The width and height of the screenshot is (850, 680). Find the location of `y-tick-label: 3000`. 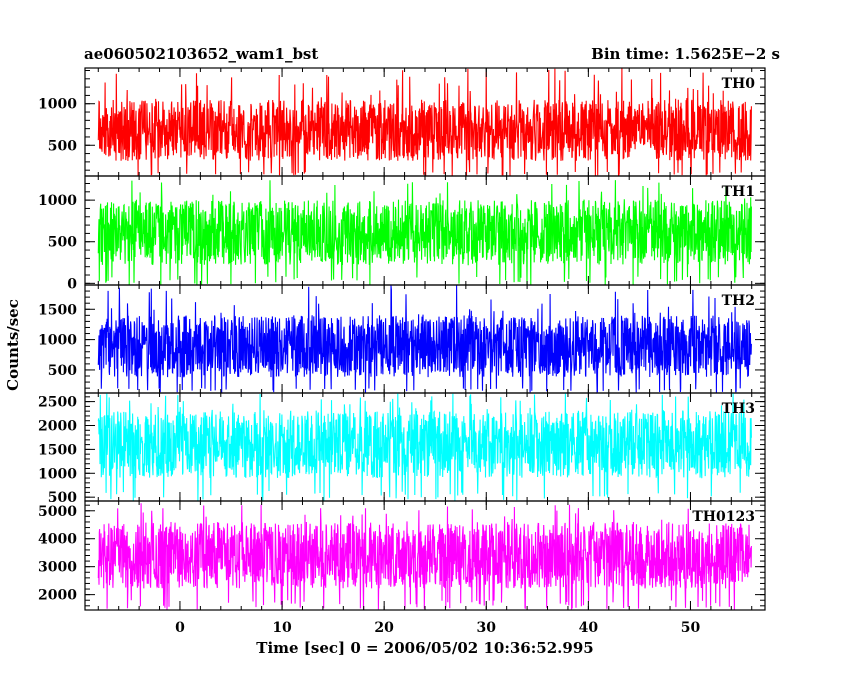

y-tick-label: 3000 is located at coordinates (57, 568).